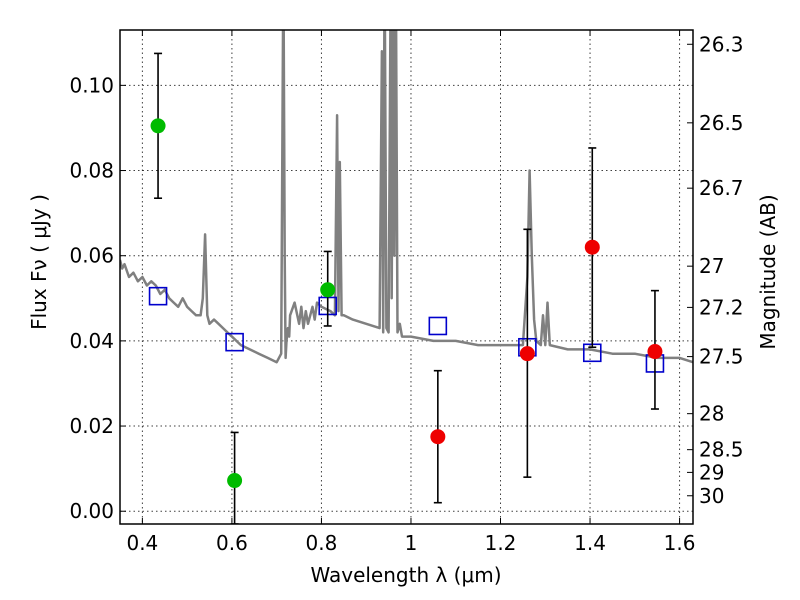 This screenshot has width=800, height=600. What do you see at coordinates (91, 426) in the screenshot?
I see `y-tick-label: 0.02` at bounding box center [91, 426].